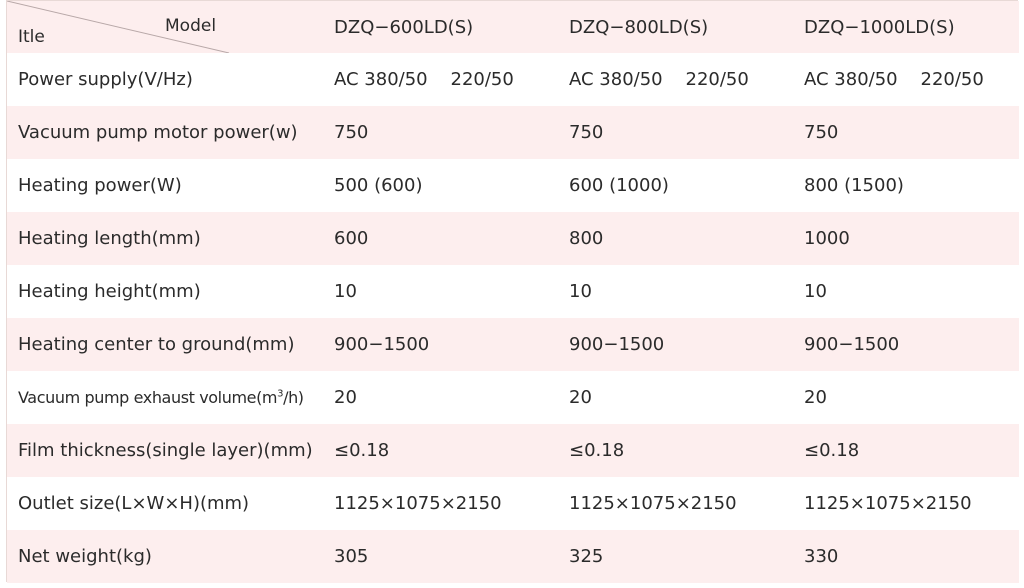 This screenshot has height=588, width=1024. I want to click on row-value: 600 (1000), so click(619, 185).